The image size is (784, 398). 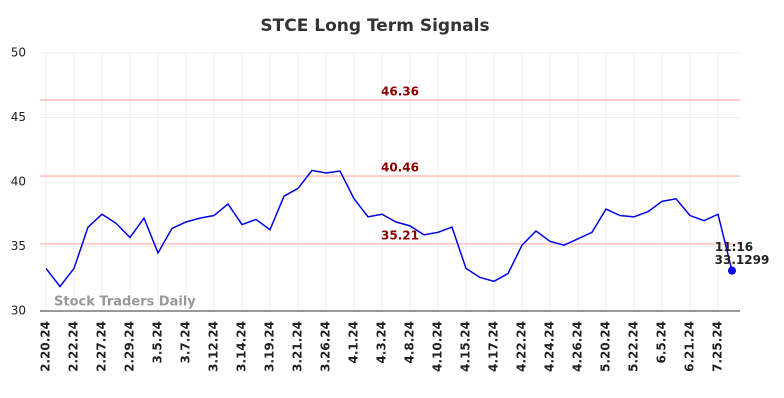 I want to click on watermark: Stock Traders Daily, so click(x=125, y=302).